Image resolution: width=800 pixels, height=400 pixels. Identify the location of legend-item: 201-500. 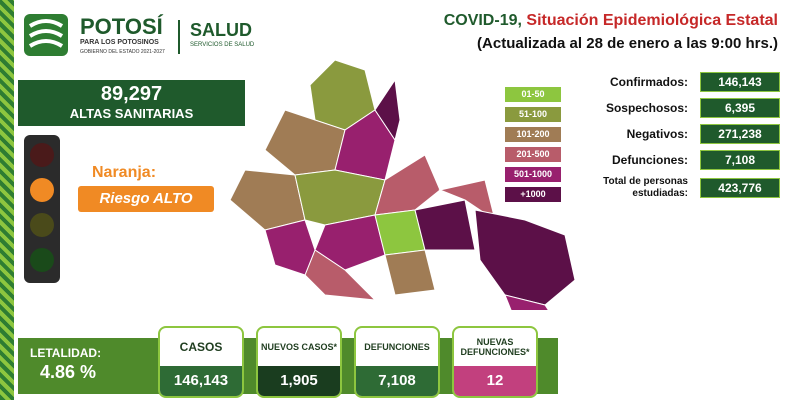
(533, 154).